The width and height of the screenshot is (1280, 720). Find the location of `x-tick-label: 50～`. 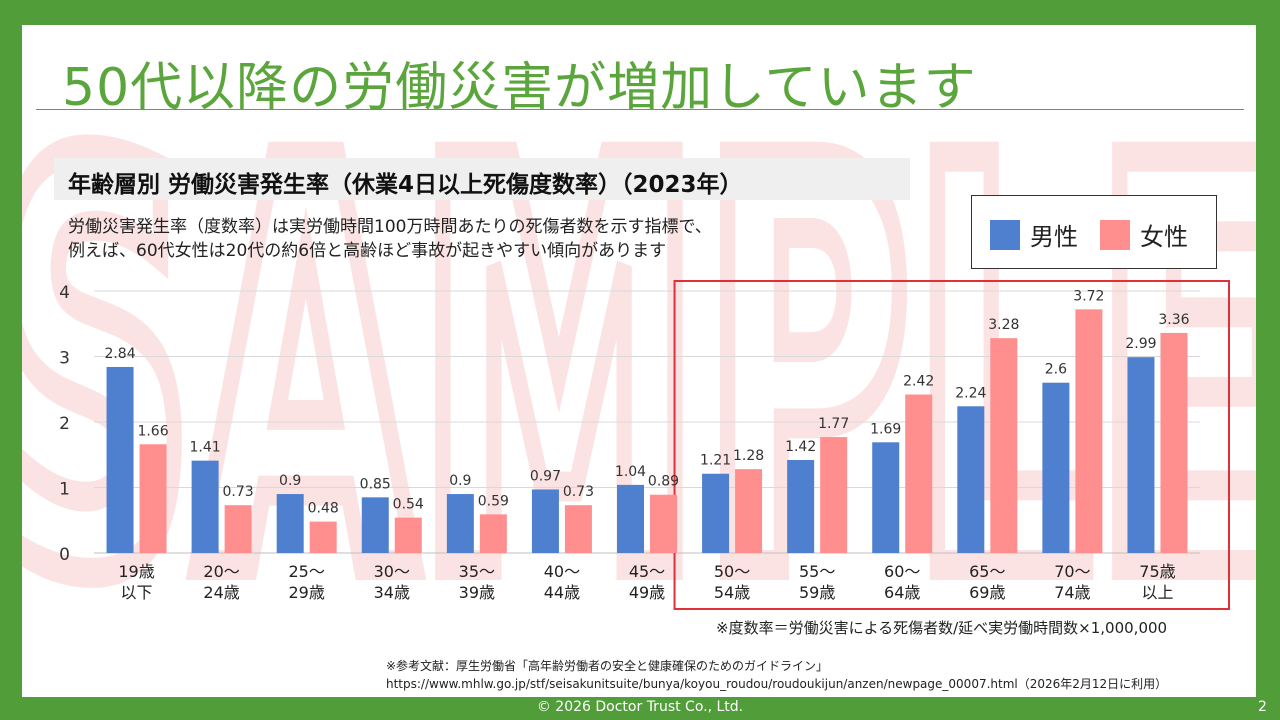

x-tick-label: 50～ is located at coordinates (732, 571).